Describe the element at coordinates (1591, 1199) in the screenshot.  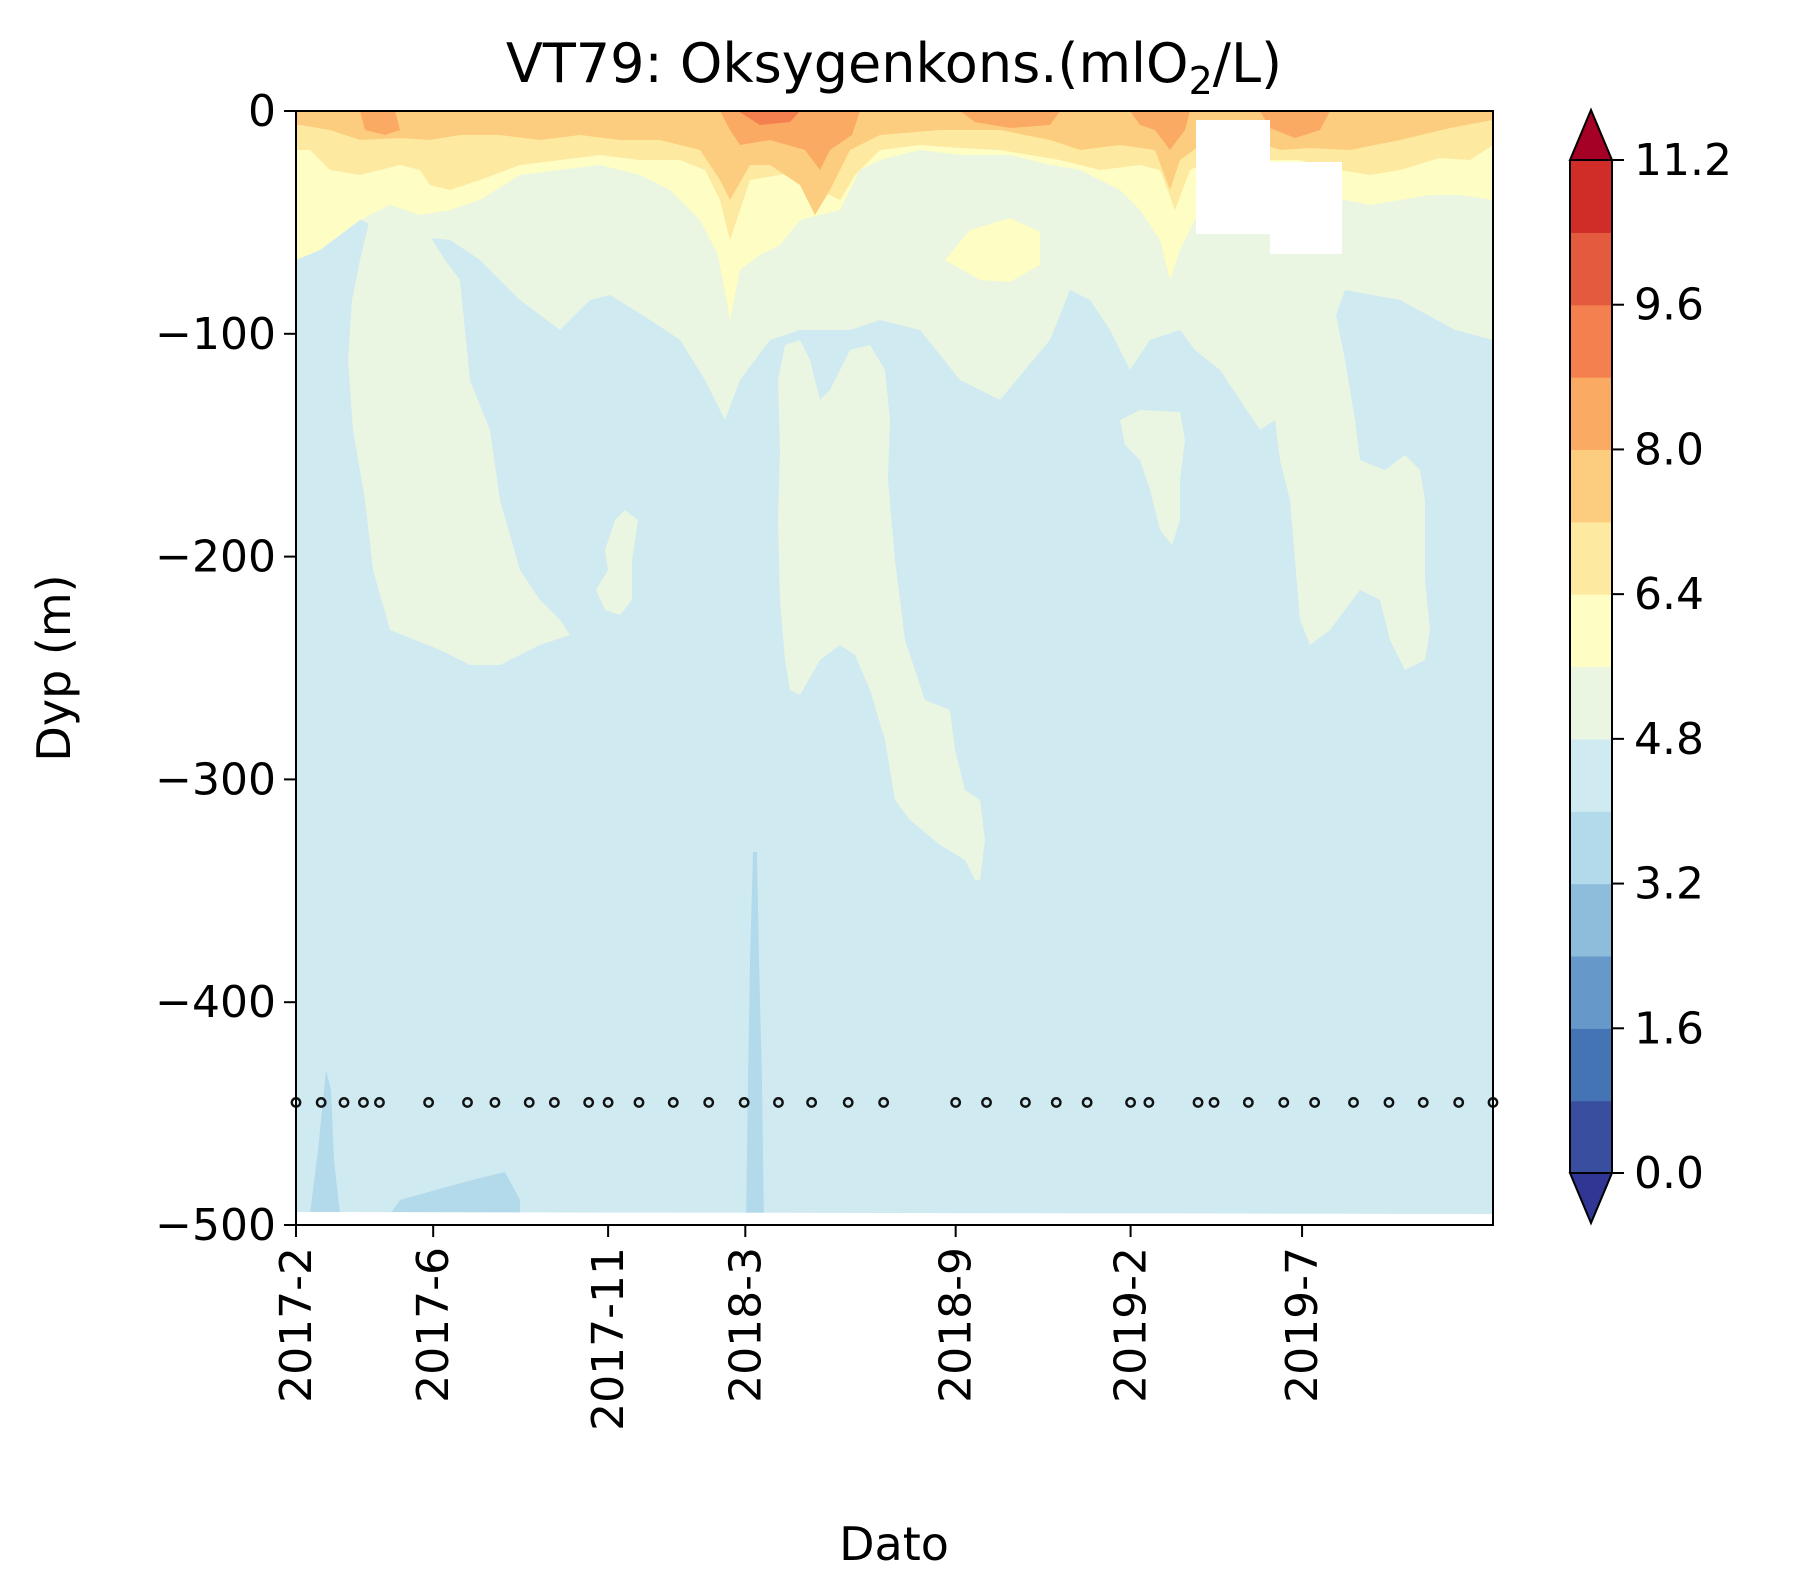
I see `colorbar-under-arrow` at that location.